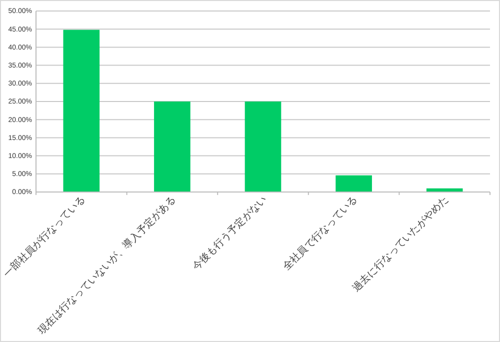 The image size is (500, 342). What do you see at coordinates (44, 237) in the screenshot?
I see `x-tick-label: 一部社員が行なっている` at bounding box center [44, 237].